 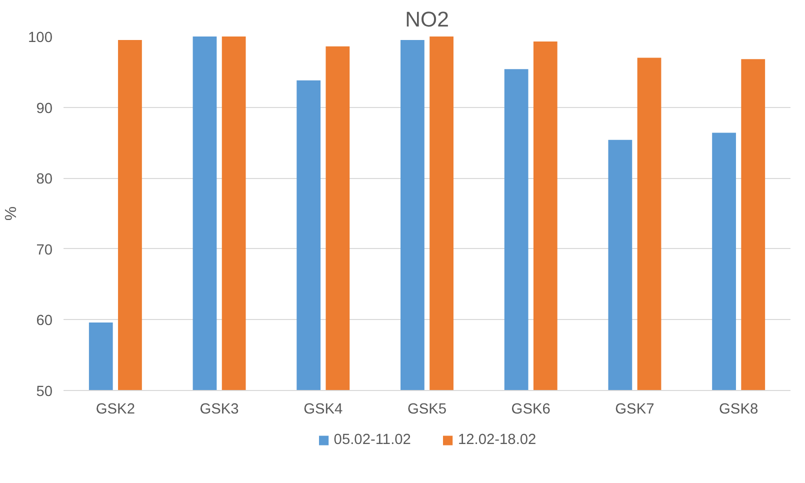 What do you see at coordinates (530, 410) in the screenshot?
I see `x-tick-label: GSK6` at bounding box center [530, 410].